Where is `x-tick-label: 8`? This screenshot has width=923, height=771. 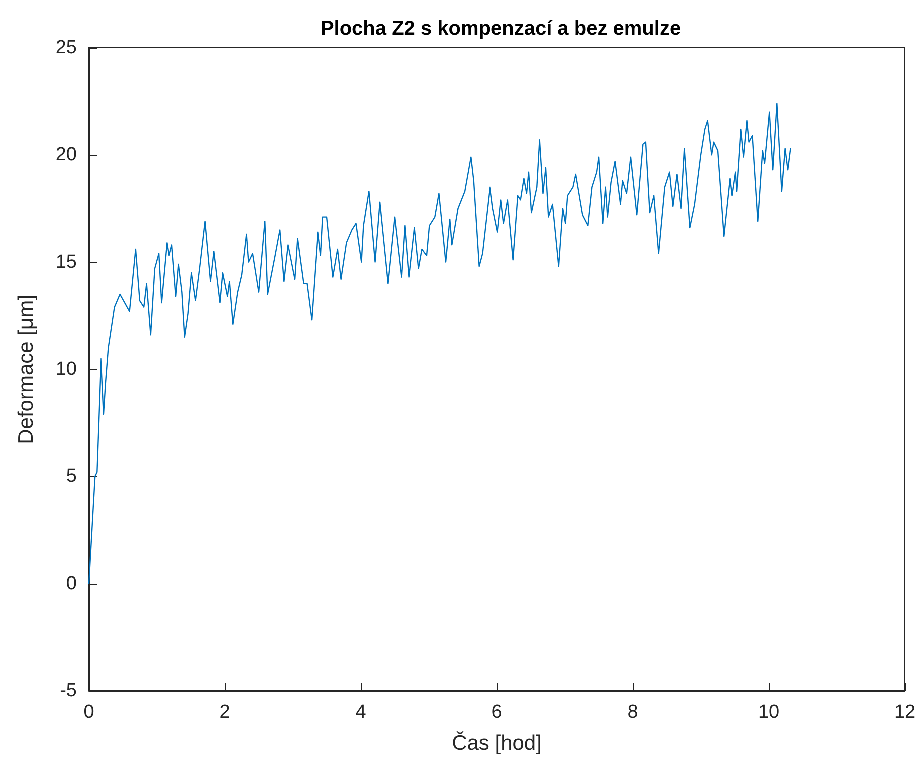
x-tick-label: 8 is located at coordinates (633, 712).